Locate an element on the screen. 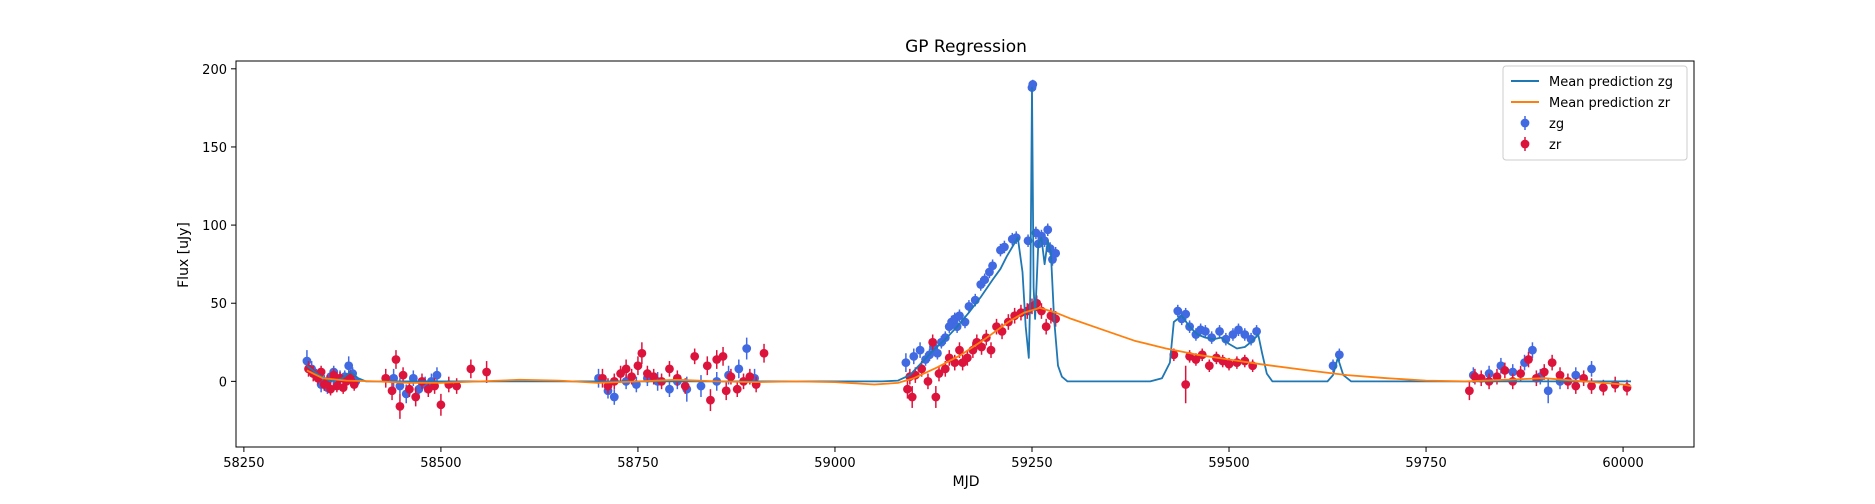 The width and height of the screenshot is (1875, 504). x-tick-label: 59250 is located at coordinates (1031, 463).